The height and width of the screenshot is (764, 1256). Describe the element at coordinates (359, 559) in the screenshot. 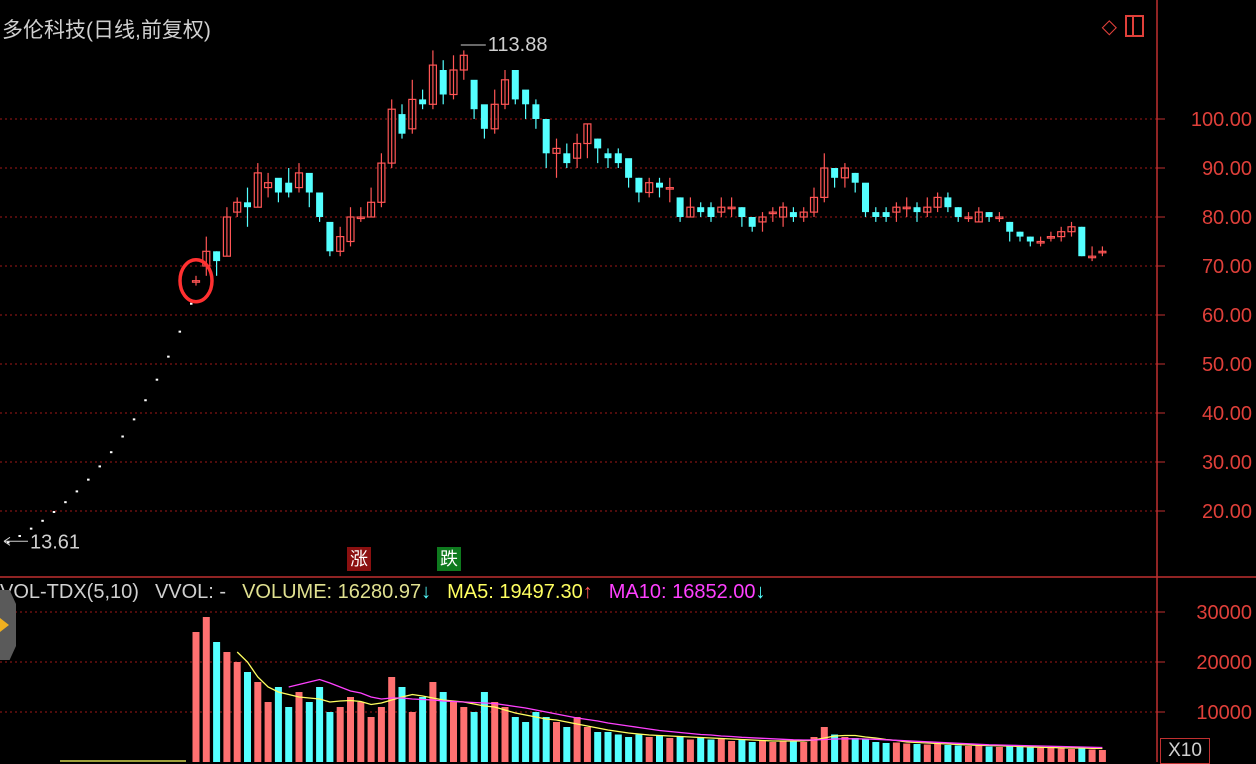

I see `rise-flag: 涨` at that location.